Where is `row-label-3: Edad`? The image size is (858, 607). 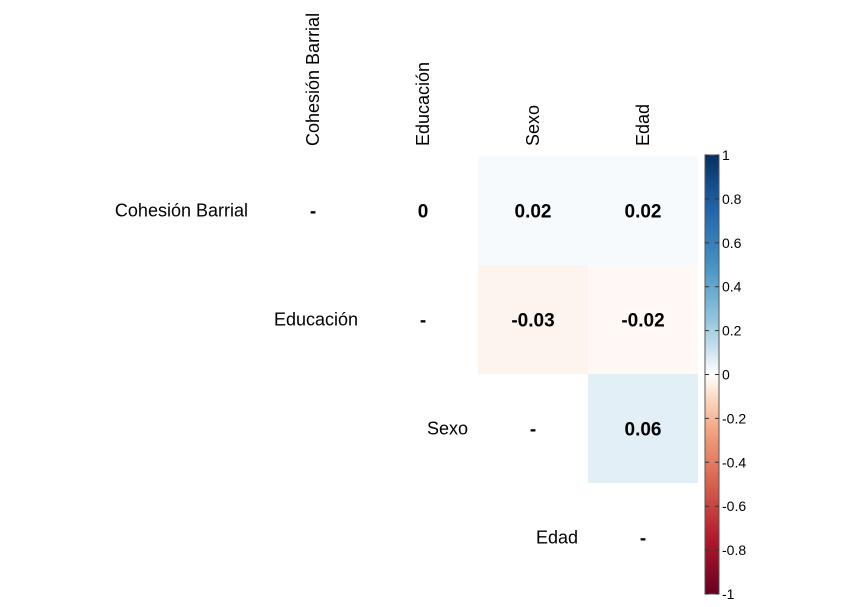
row-label-3: Edad is located at coordinates (557, 538).